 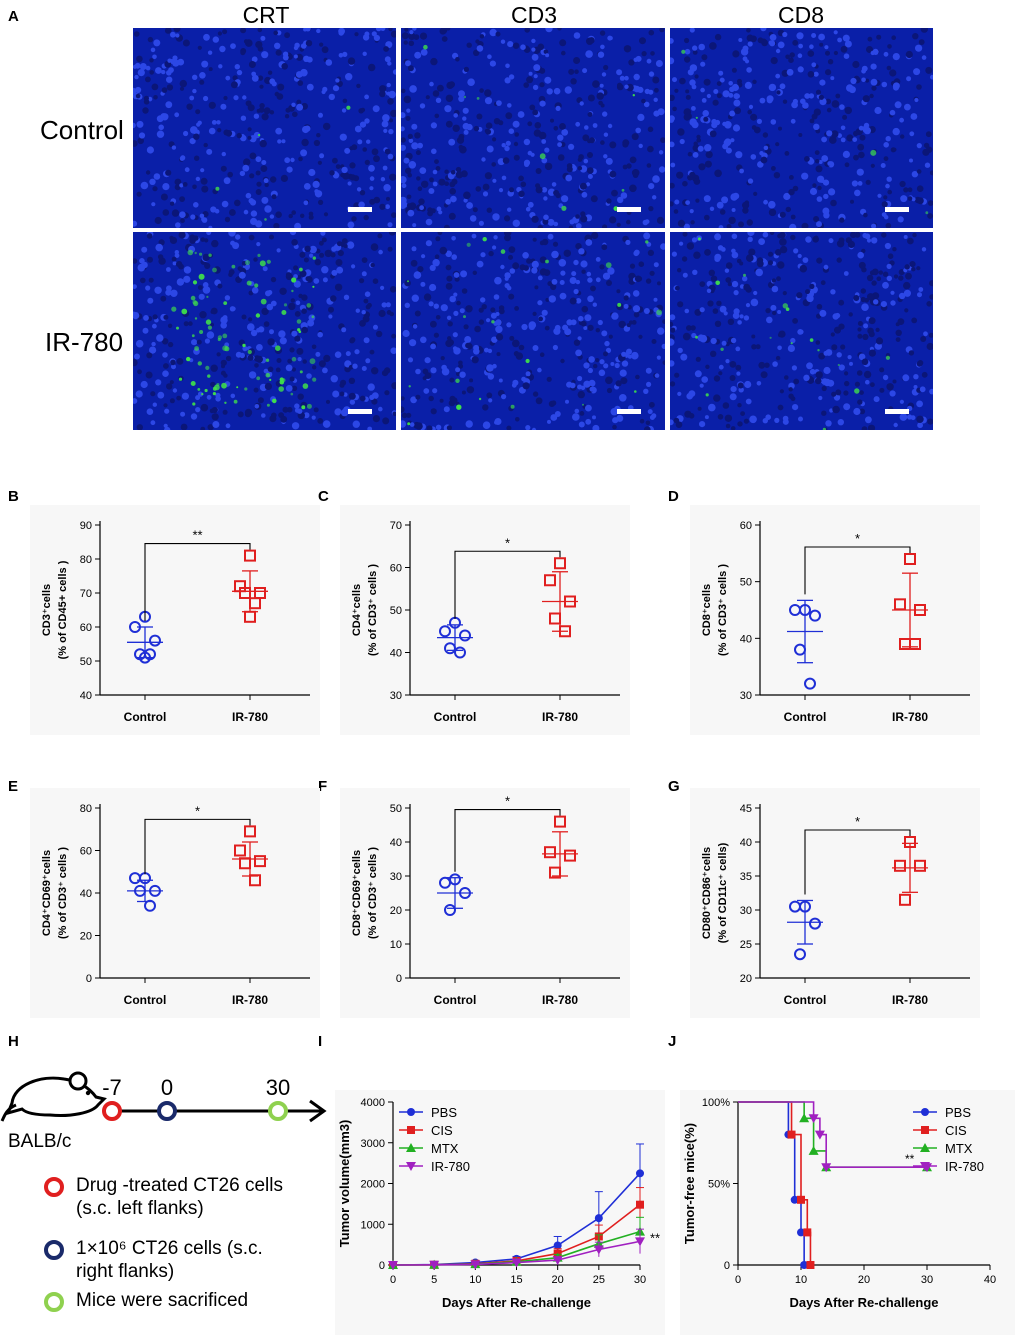 I want to click on series-control, so click(x=455, y=894).